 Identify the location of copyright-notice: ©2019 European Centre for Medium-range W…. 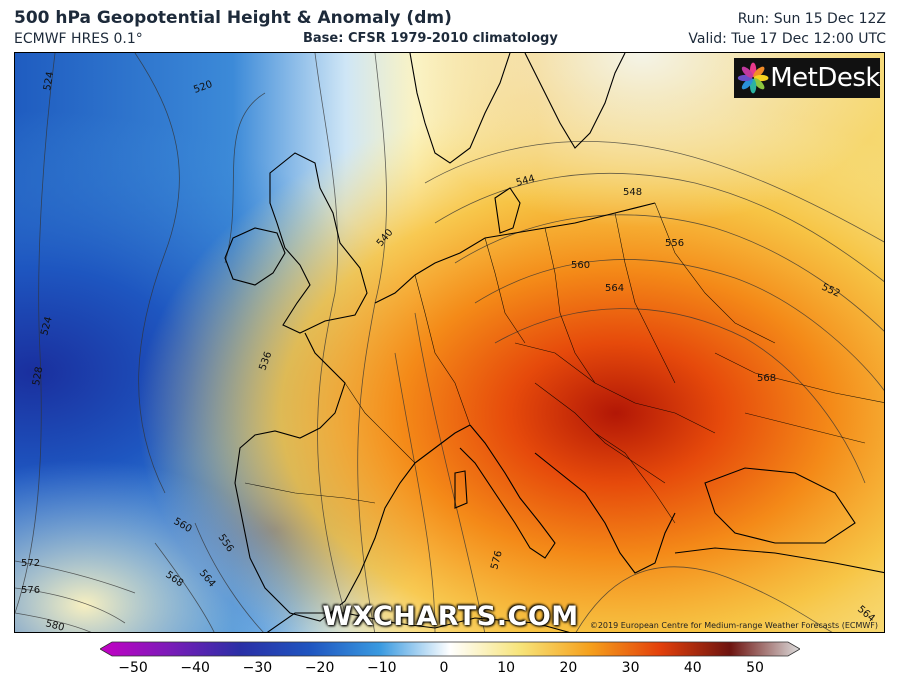
(733, 625).